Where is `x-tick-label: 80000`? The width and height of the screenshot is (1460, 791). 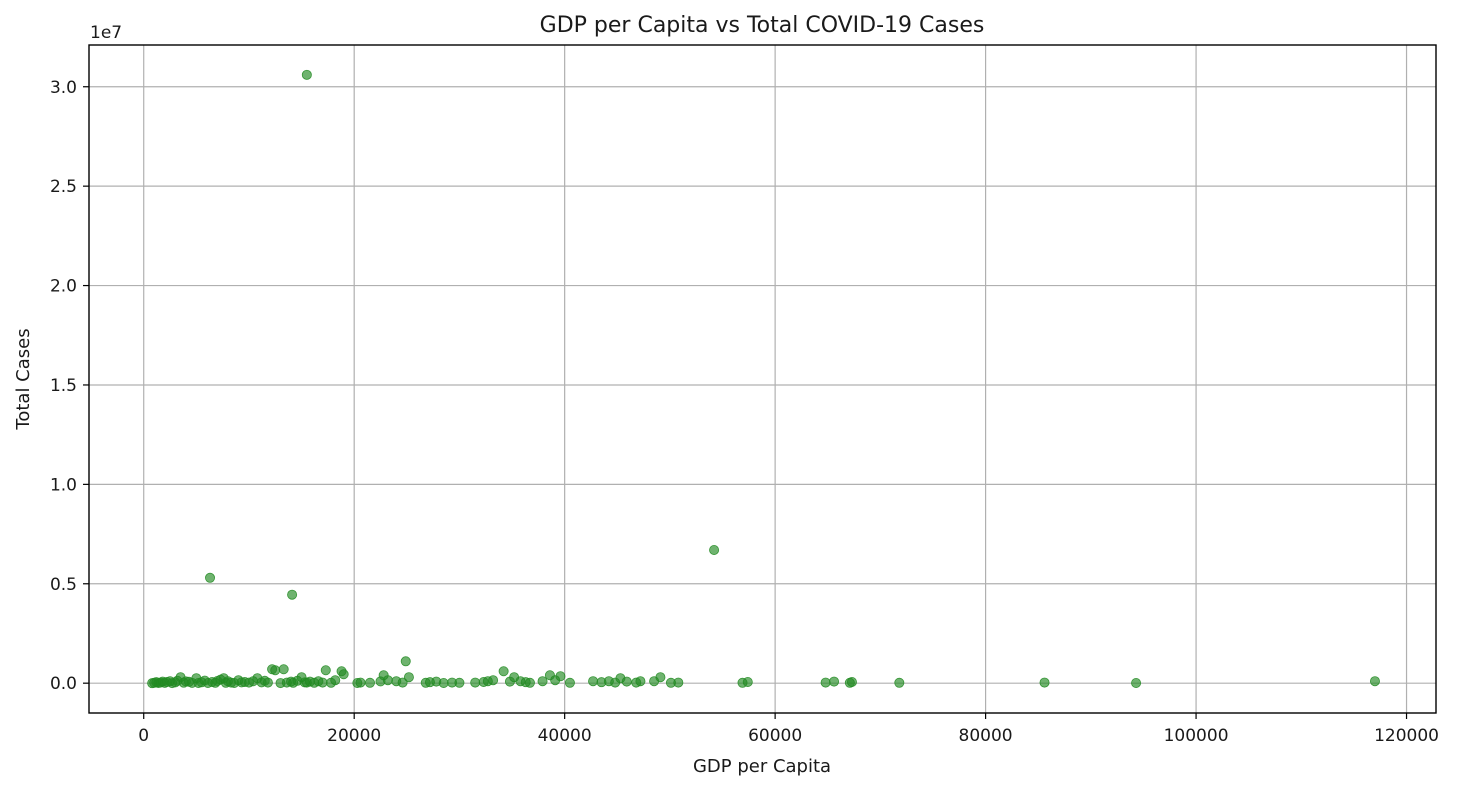
x-tick-label: 80000 is located at coordinates (986, 736).